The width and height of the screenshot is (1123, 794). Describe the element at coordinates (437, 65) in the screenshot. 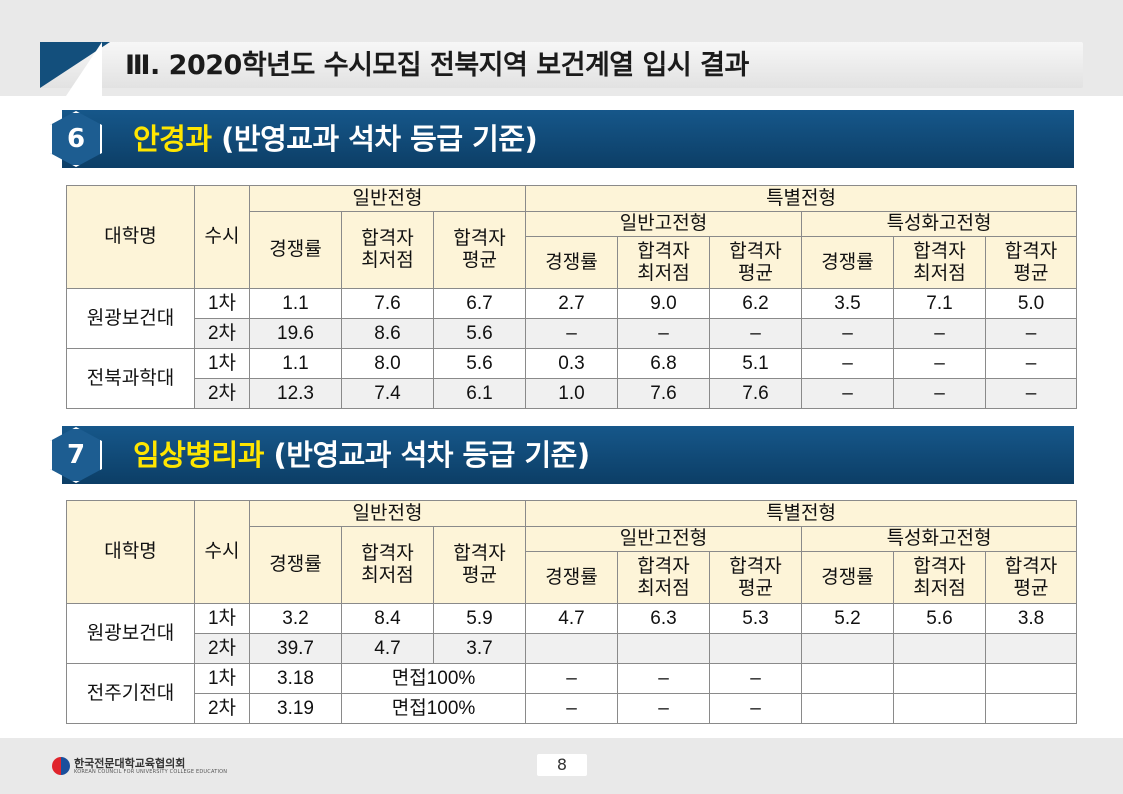

I see `page-title: Ⅲ. 2020학년도 수시모집 전북지역 보건계열 입시 결과` at that location.